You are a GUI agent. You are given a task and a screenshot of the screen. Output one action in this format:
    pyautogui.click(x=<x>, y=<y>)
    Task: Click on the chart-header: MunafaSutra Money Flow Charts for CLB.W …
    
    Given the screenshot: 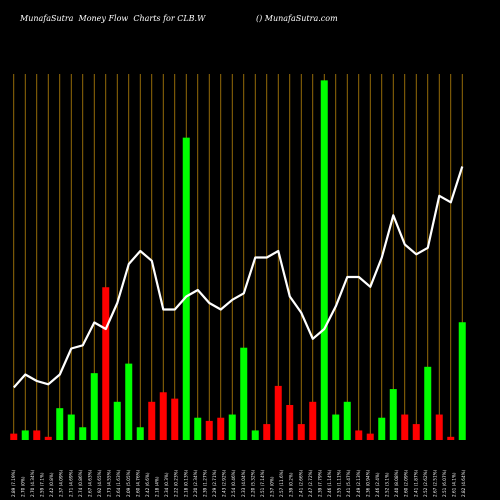 What is the action you would take?
    pyautogui.click(x=250, y=22)
    